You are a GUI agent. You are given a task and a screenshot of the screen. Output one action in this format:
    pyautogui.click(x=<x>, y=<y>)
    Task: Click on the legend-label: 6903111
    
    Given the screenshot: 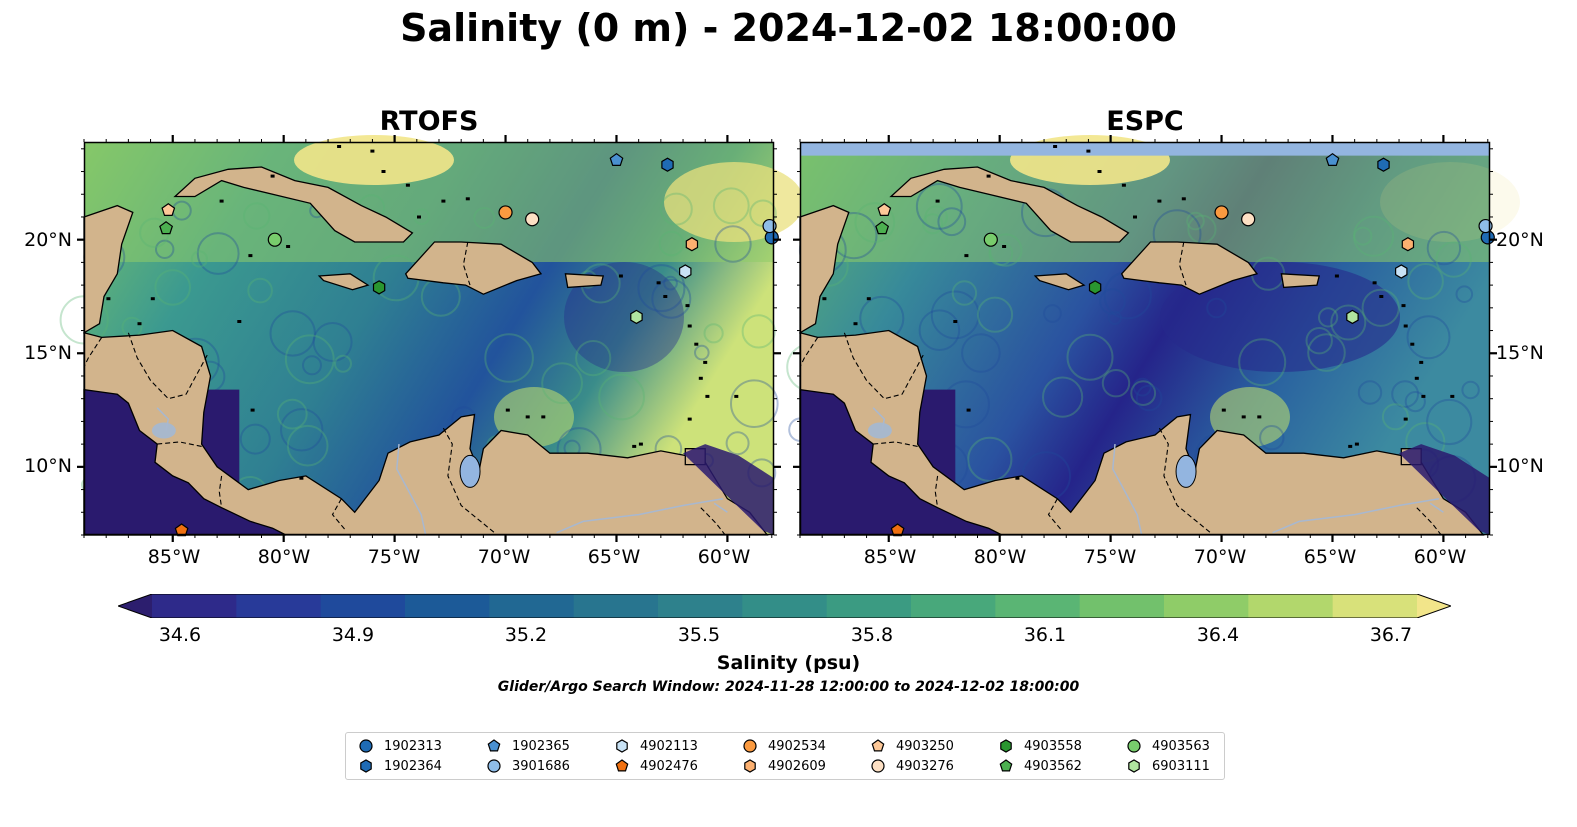 What is the action you would take?
    pyautogui.click(x=1181, y=766)
    